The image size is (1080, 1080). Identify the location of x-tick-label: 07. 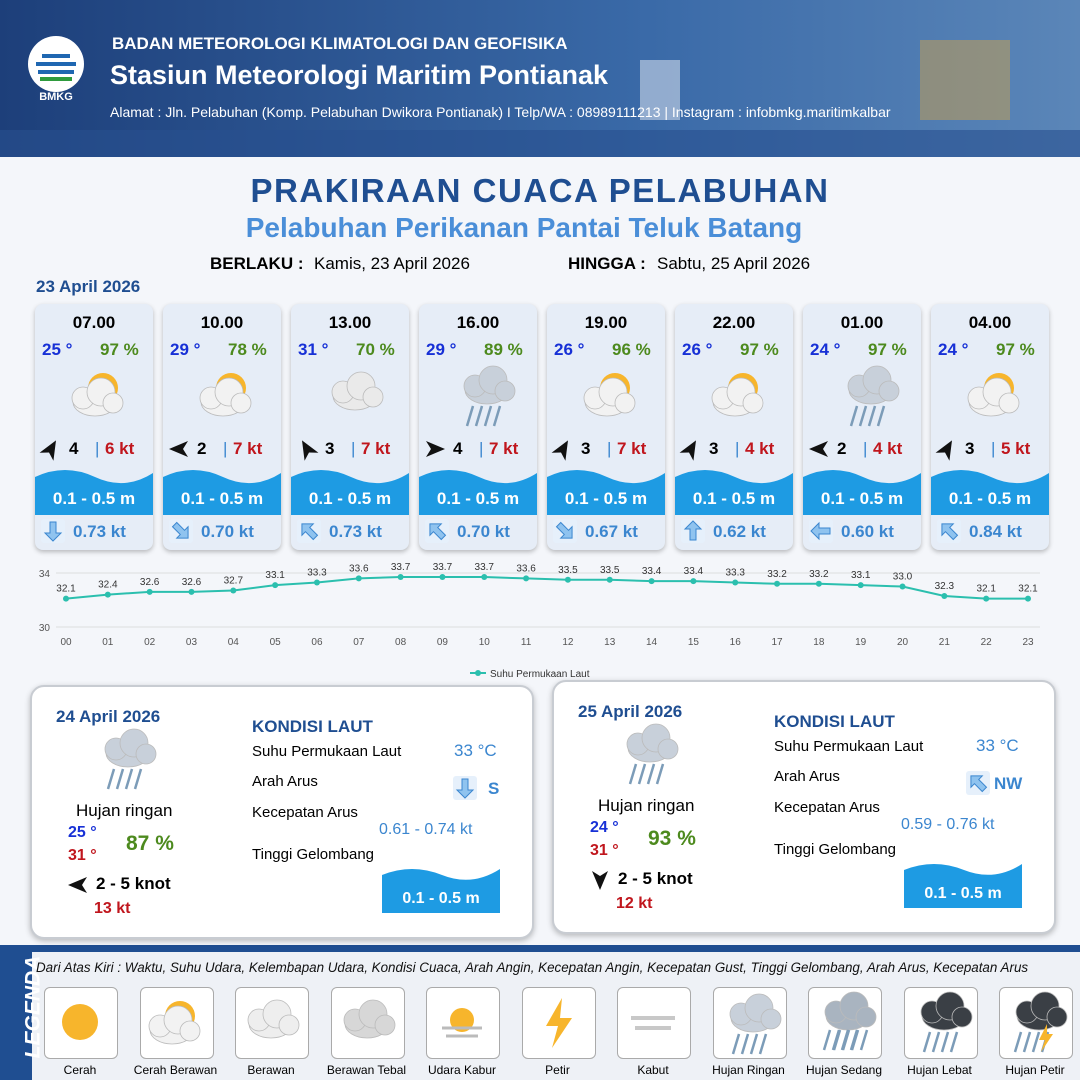
(359, 642).